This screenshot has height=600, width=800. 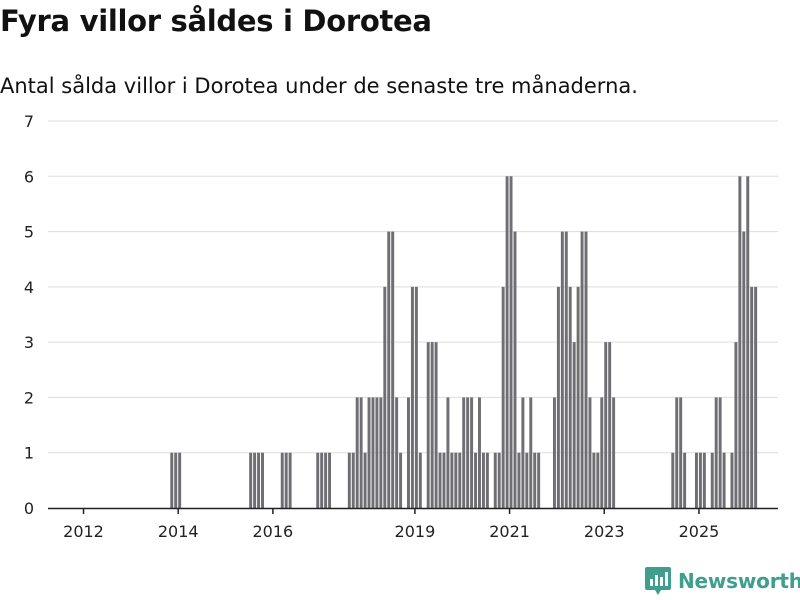 What do you see at coordinates (29, 176) in the screenshot?
I see `y-tick-label: 6` at bounding box center [29, 176].